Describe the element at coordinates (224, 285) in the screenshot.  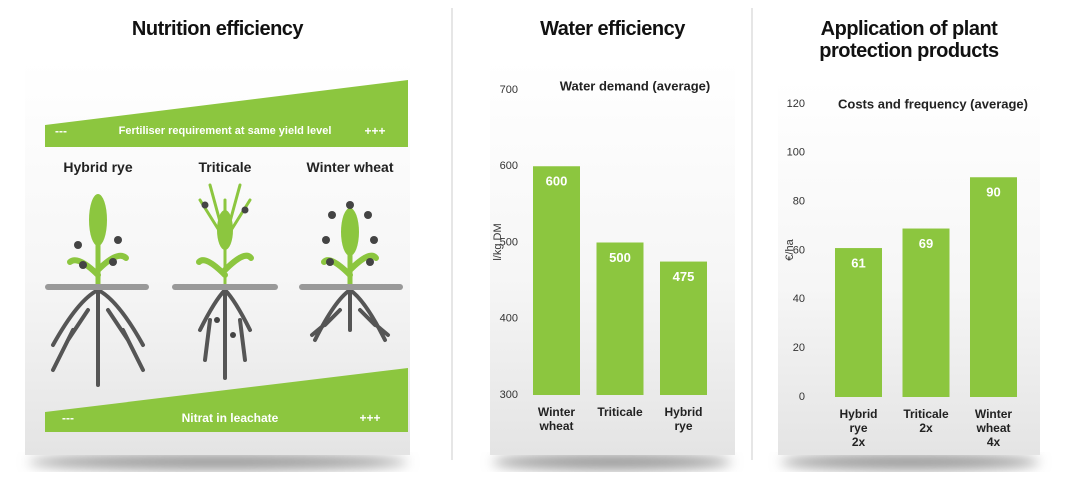
I see `plant-illustrations` at that location.